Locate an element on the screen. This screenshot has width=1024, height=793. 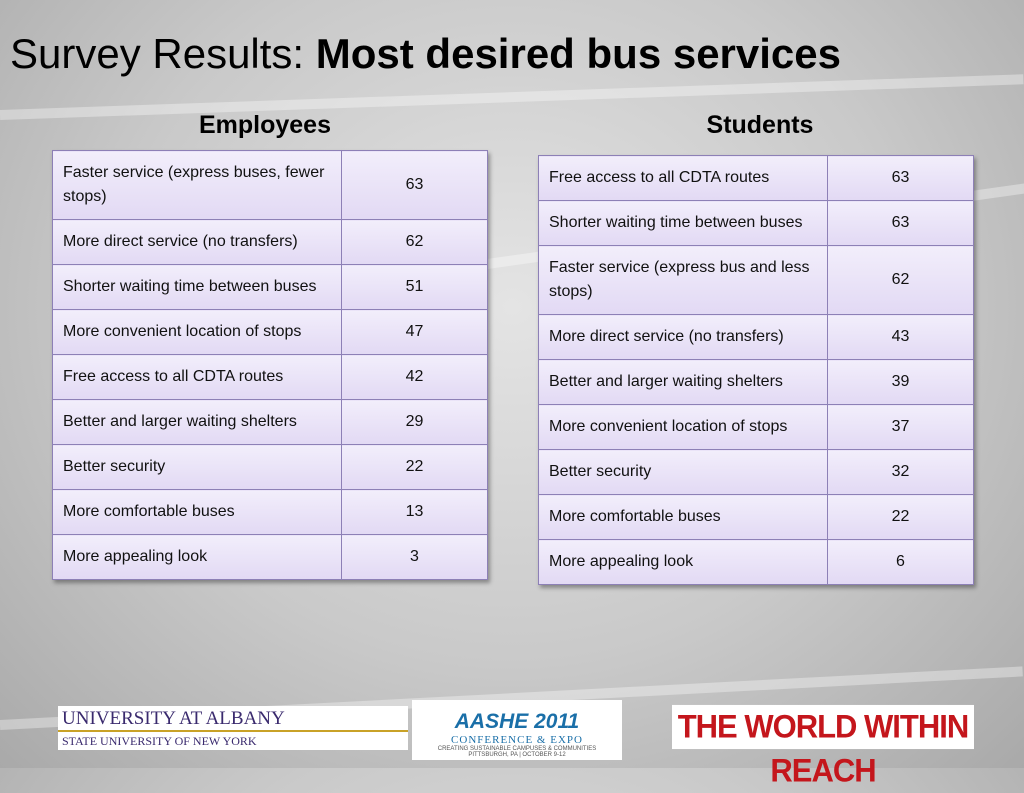
table-row: More direct service (no transfers) 43 is located at coordinates (756, 337).